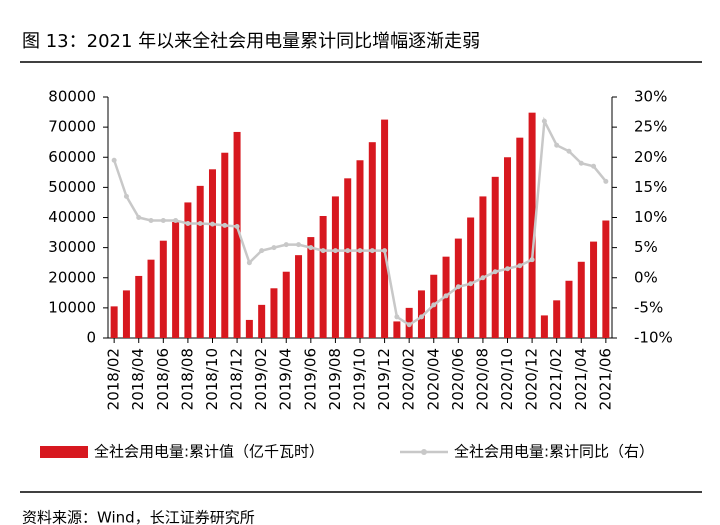 The image size is (720, 525). I want to click on y-tick-label: 10000, so click(72, 307).